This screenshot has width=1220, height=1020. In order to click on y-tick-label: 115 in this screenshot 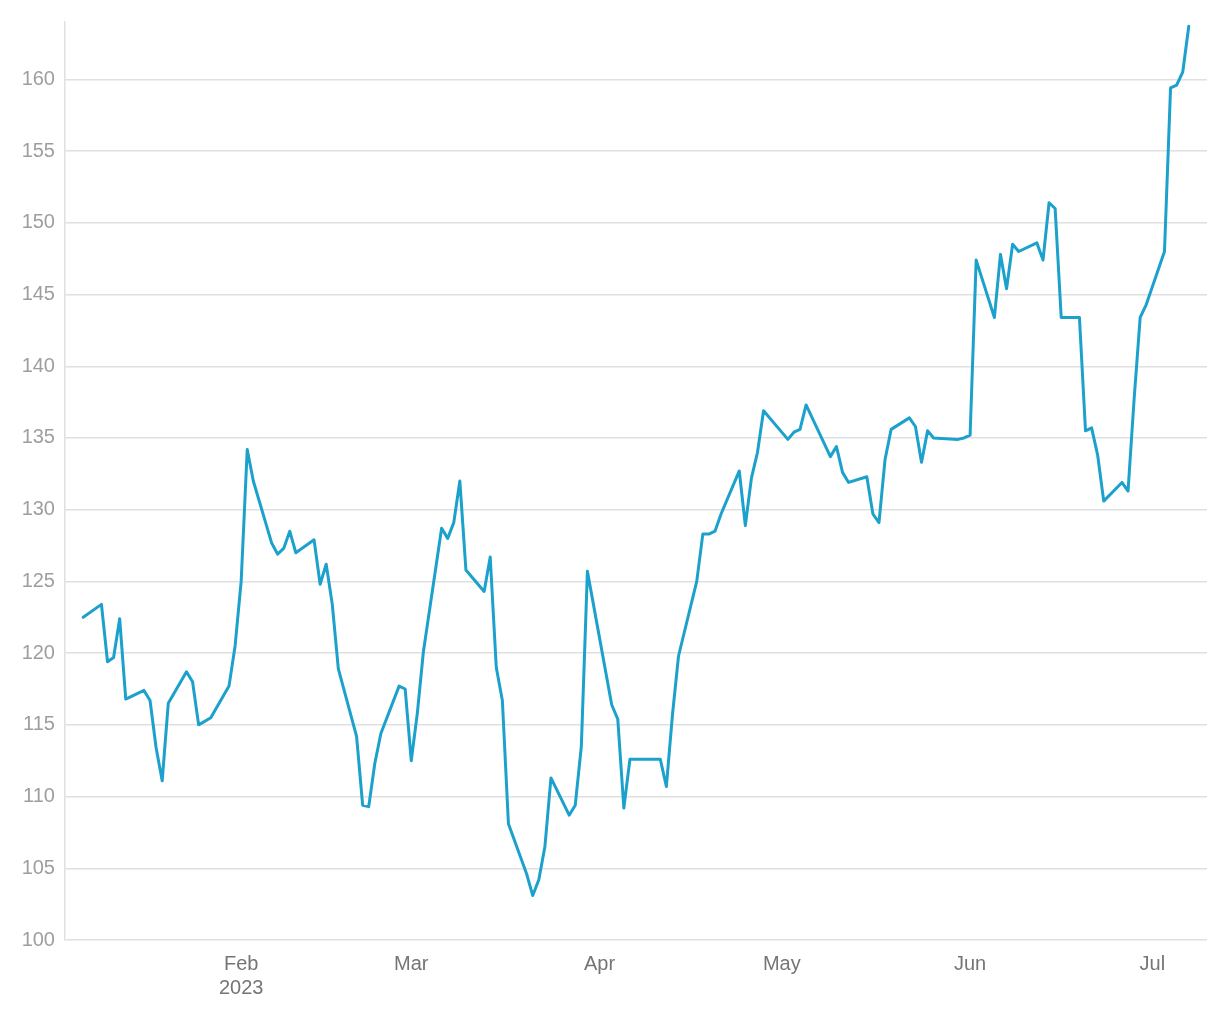, I will do `click(39, 723)`.